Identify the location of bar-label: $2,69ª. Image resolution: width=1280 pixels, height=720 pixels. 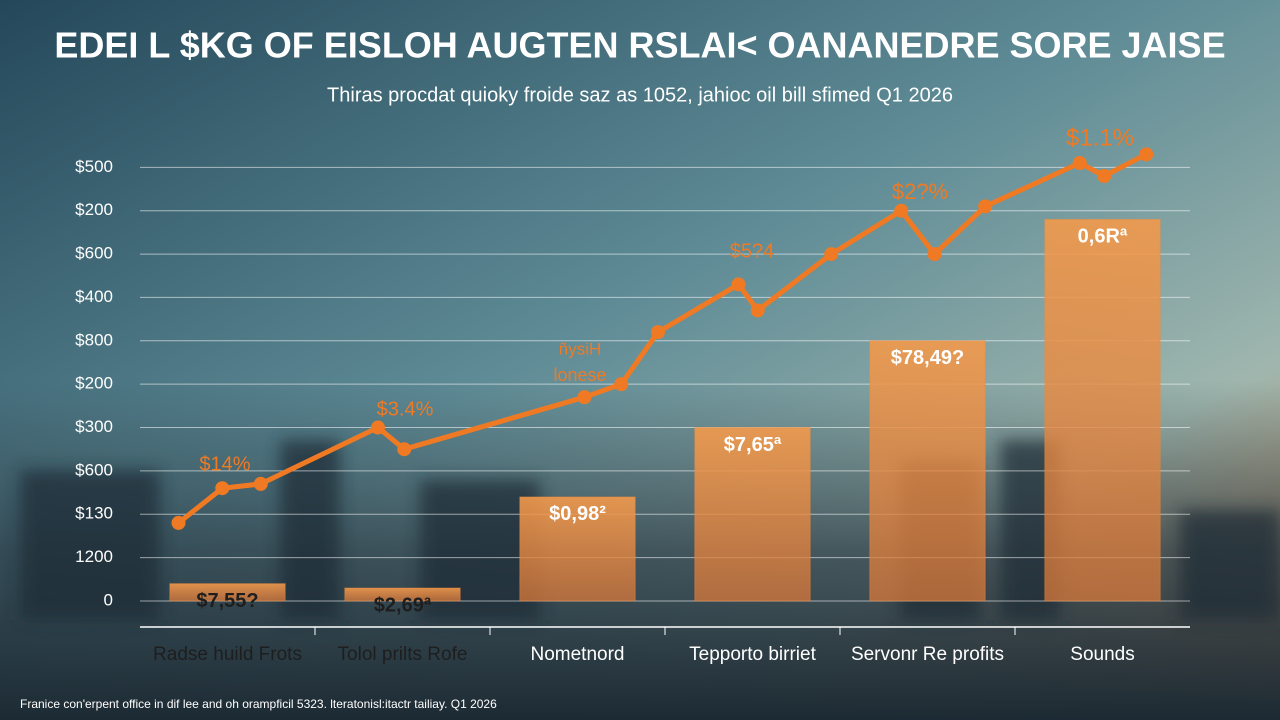
(403, 605).